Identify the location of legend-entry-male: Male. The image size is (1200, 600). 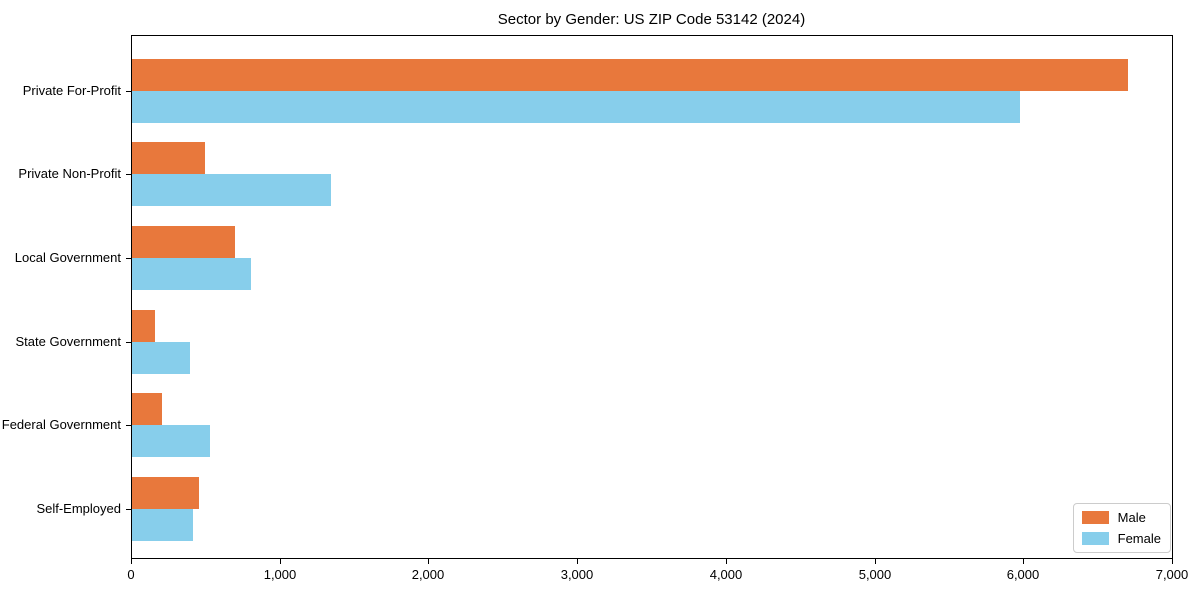
(1121, 517).